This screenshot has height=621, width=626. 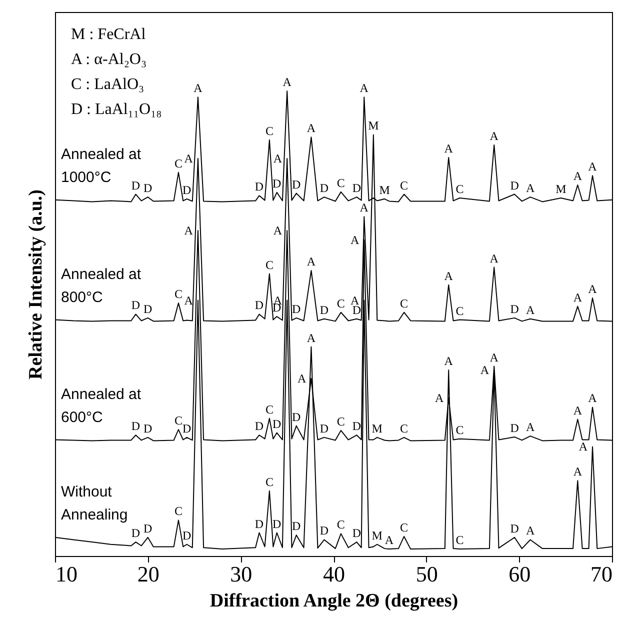 I want to click on annotation: D : LaAl₁₁O₁₈, so click(x=116, y=109).